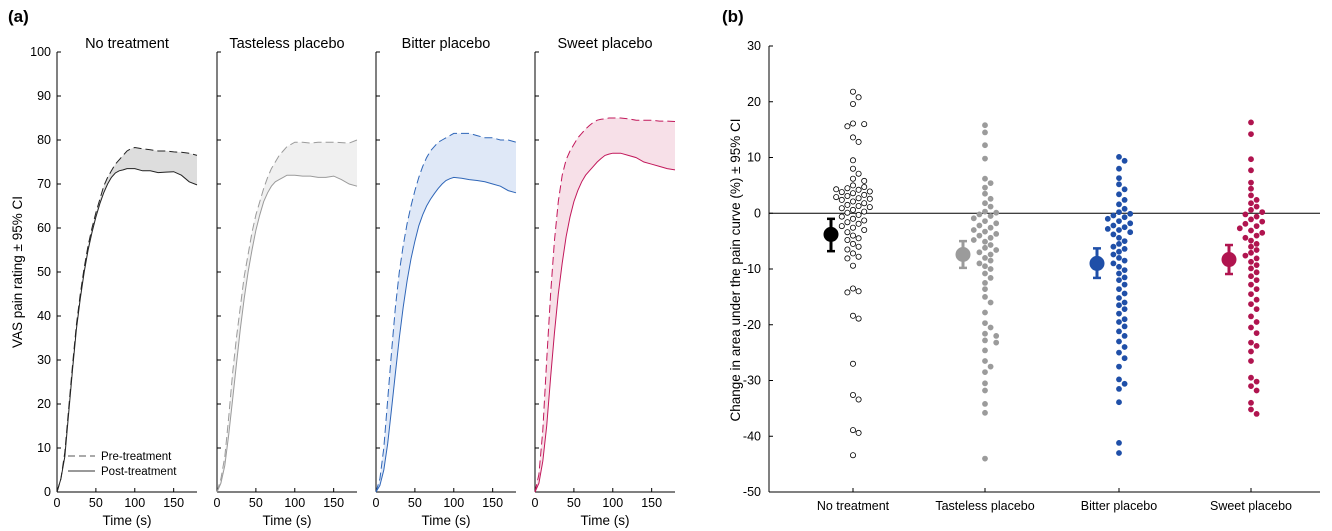  What do you see at coordinates (287, 333) in the screenshot?
I see `post-treatment-line` at bounding box center [287, 333].